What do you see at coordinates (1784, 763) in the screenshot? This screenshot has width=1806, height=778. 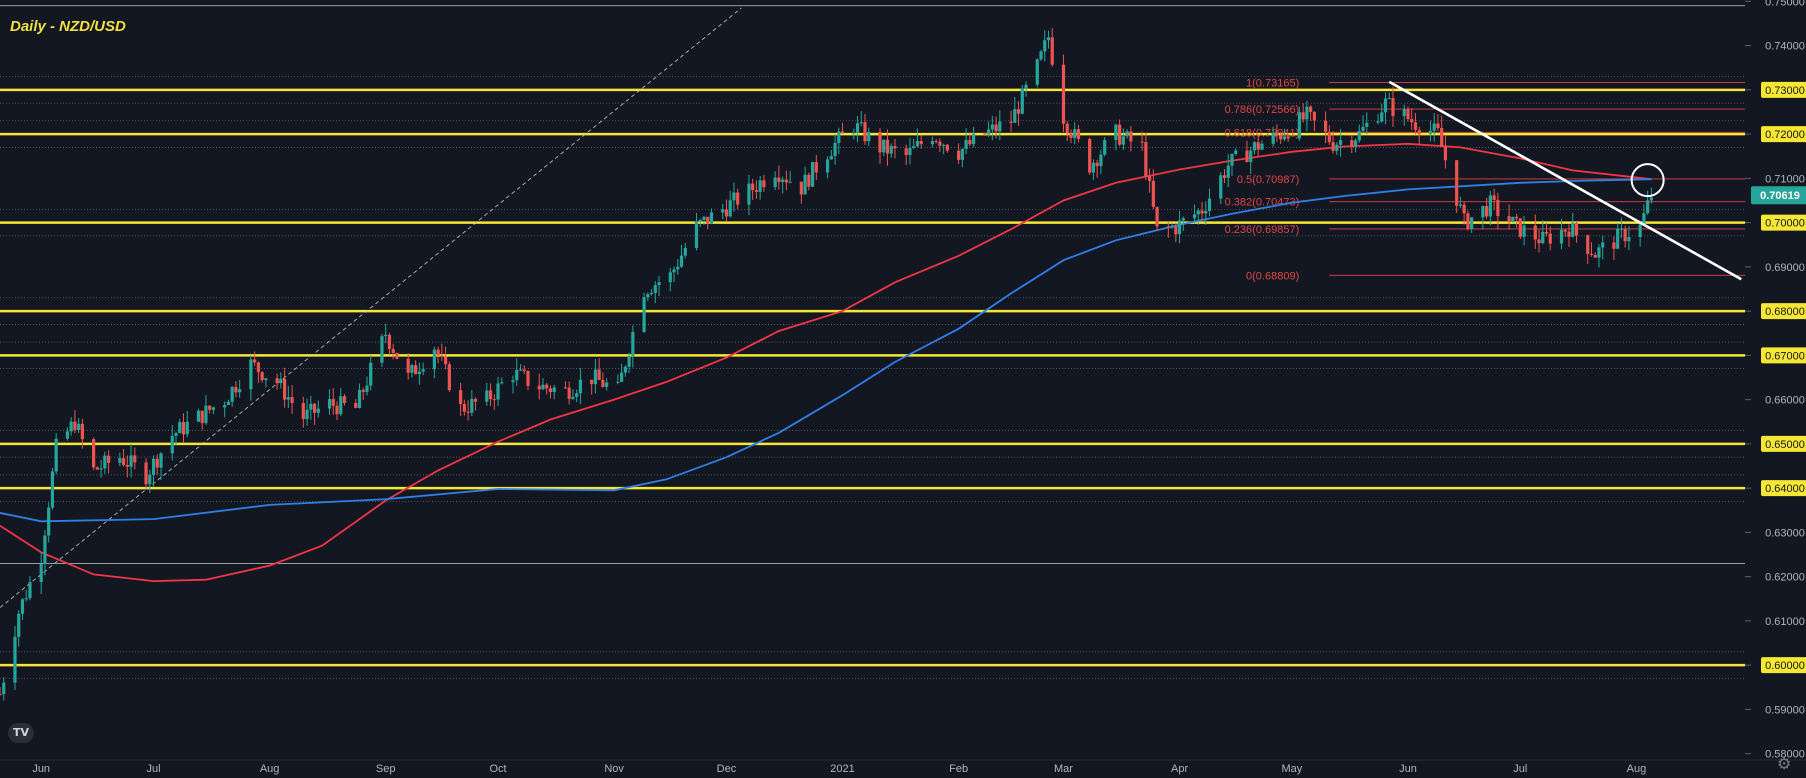 I see `gear-icon: ⚙` at bounding box center [1784, 763].